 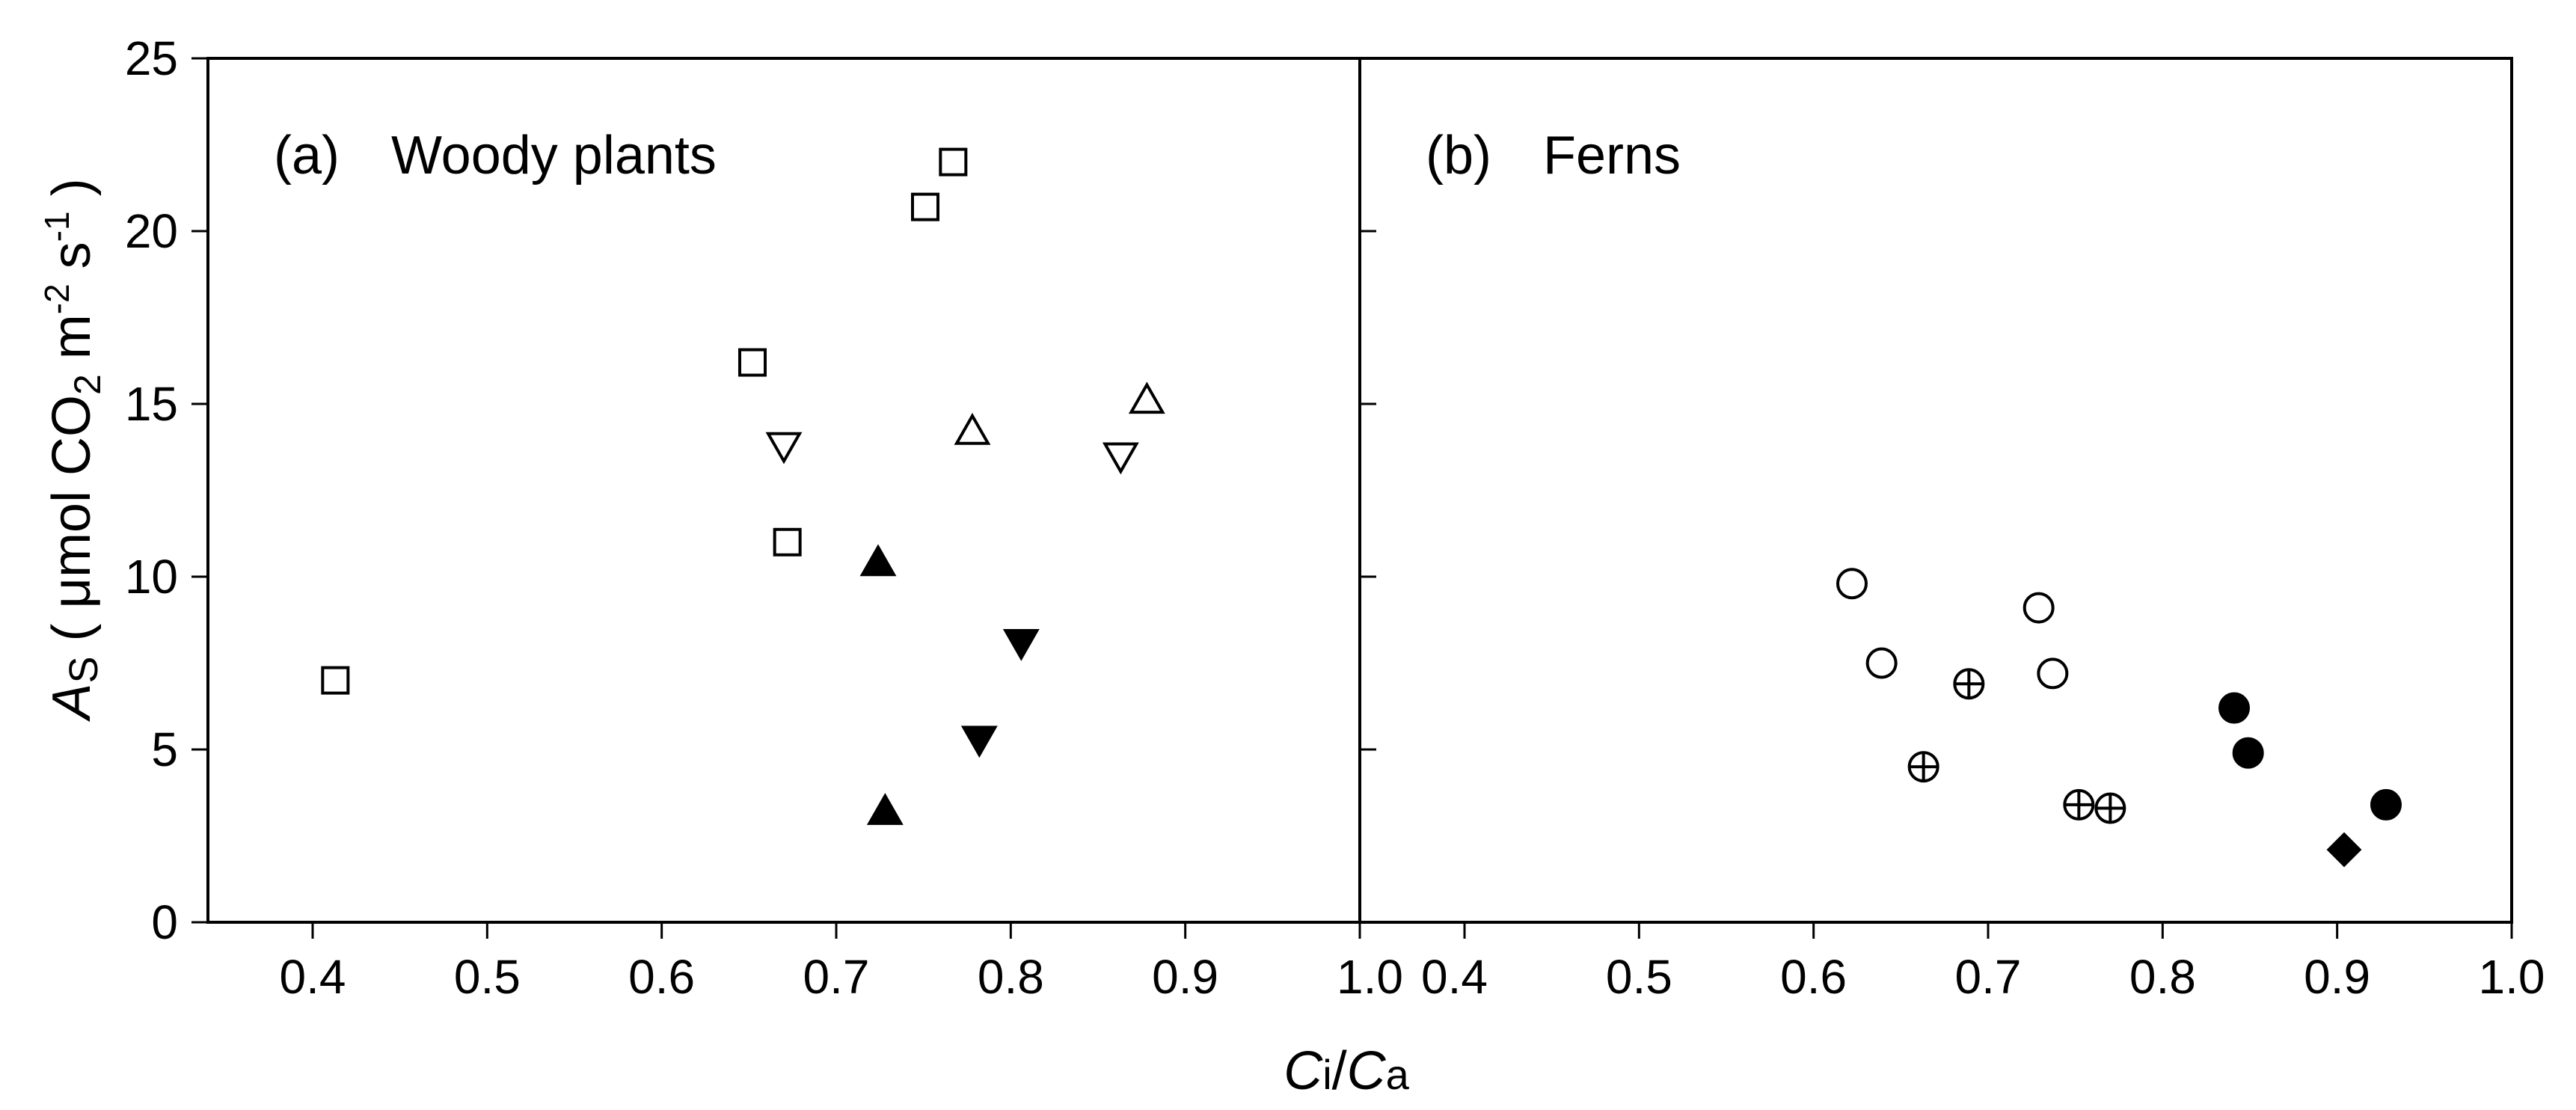 I want to click on panel-label: (b), so click(x=1458, y=155).